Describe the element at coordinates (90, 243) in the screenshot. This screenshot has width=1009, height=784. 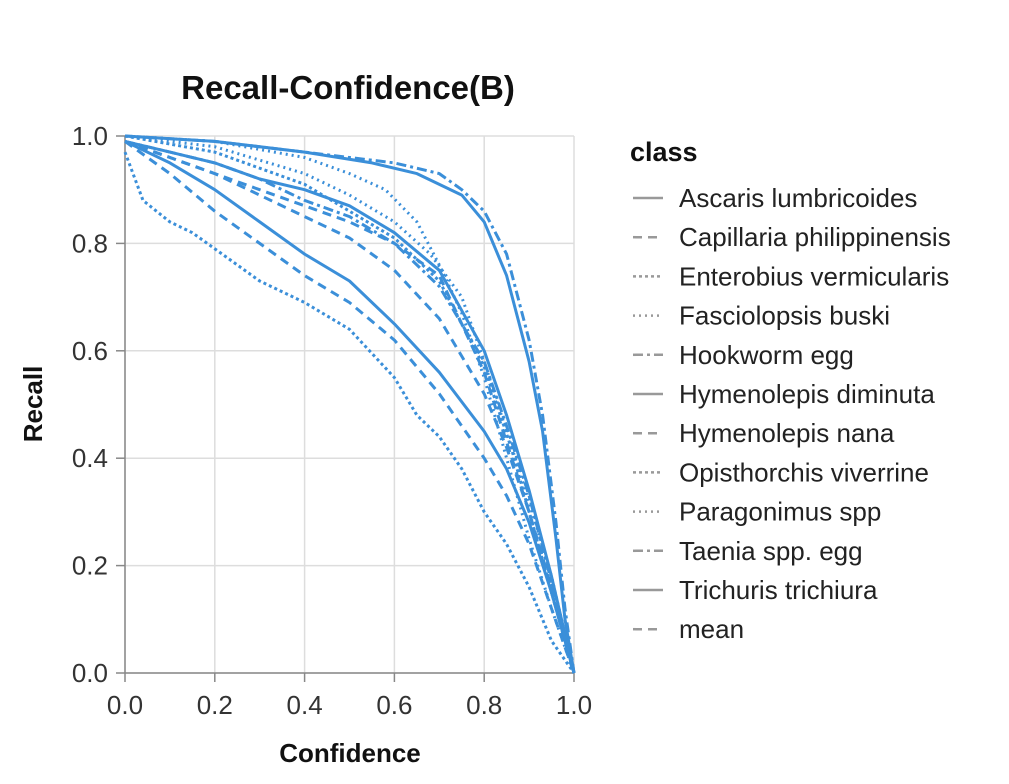
I see `y-tick-label: 0.8` at that location.